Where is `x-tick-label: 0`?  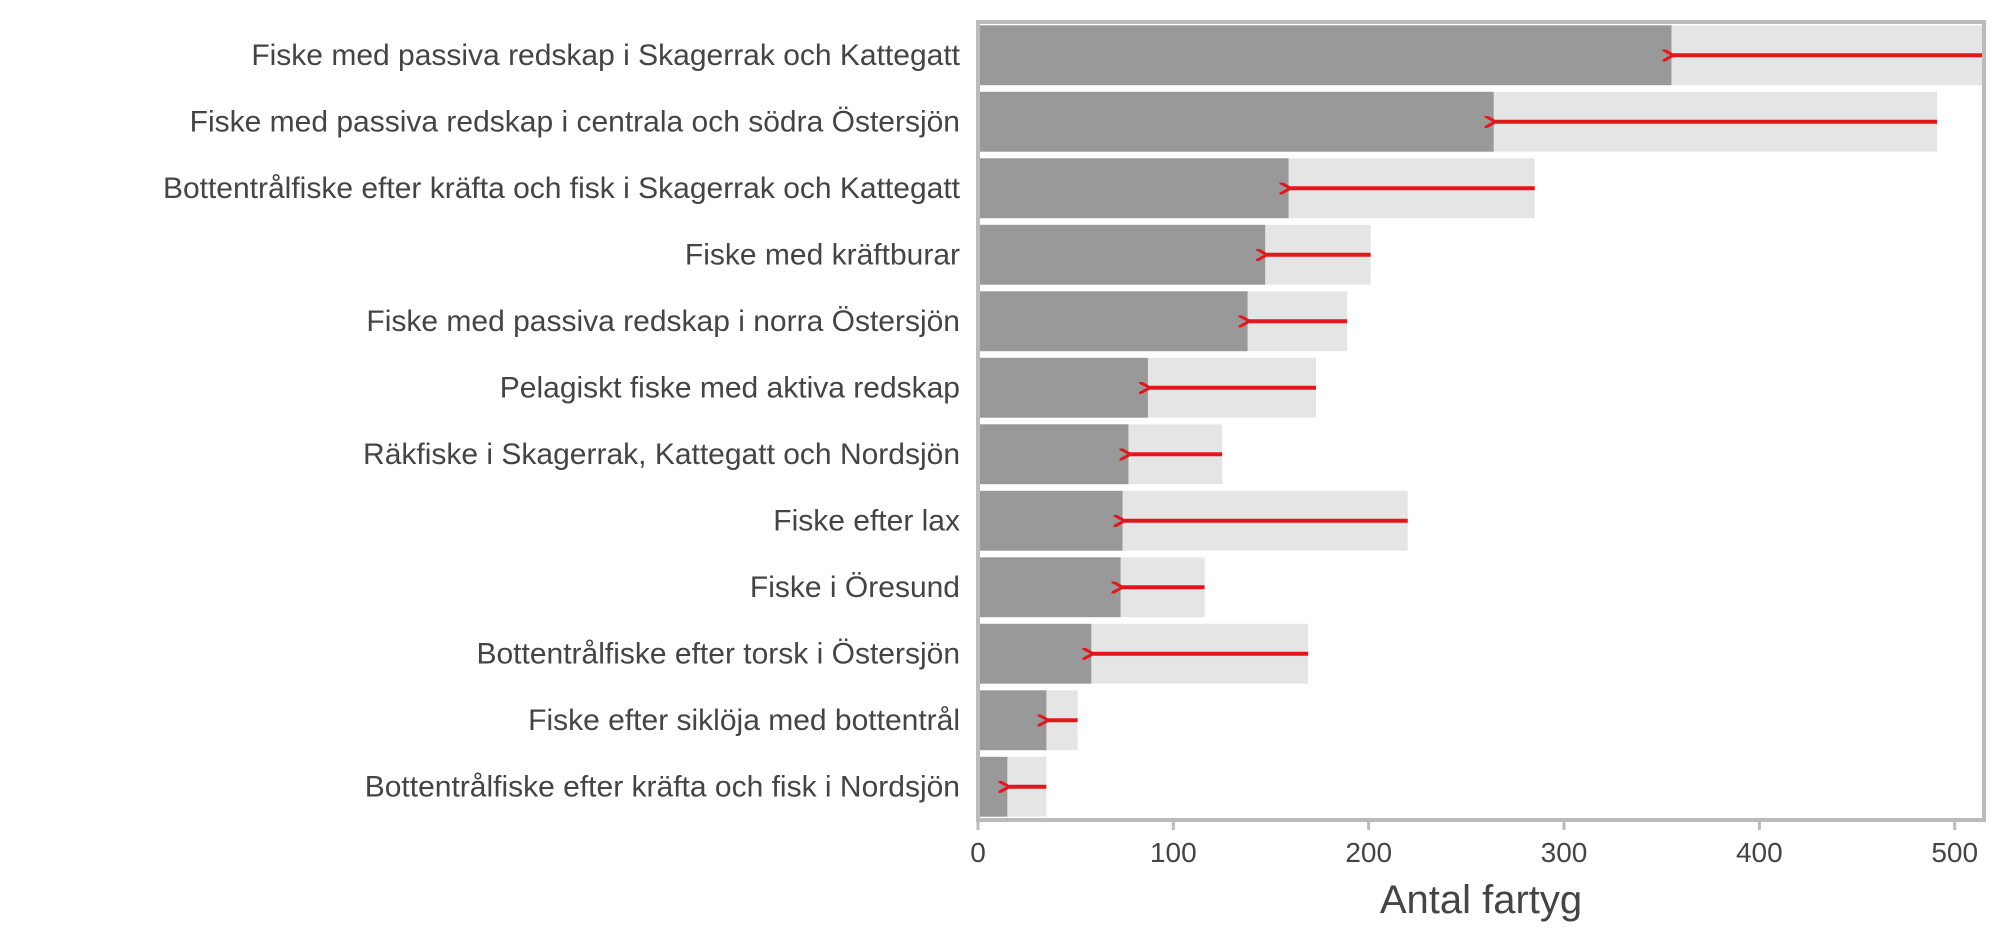 x-tick-label: 0 is located at coordinates (978, 852).